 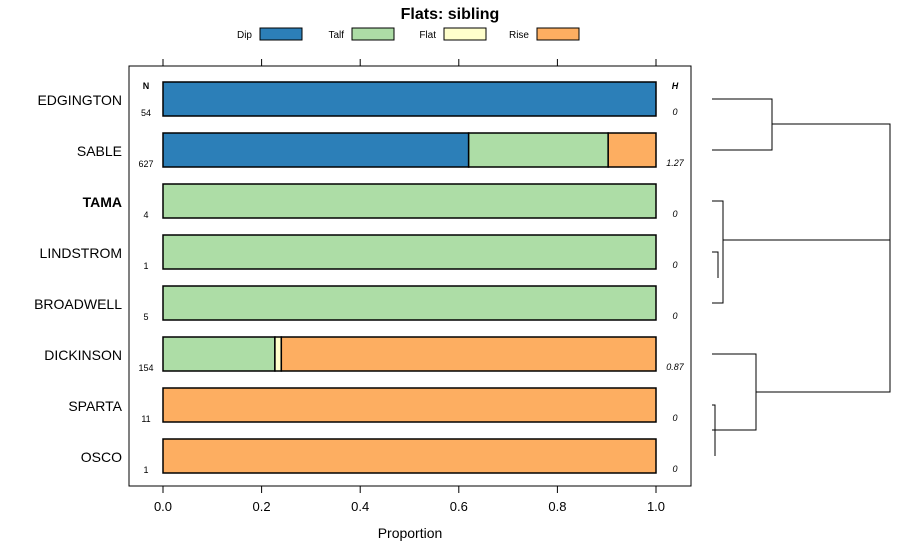 I want to click on bar-segment-broadwell-talf, so click(x=409, y=303).